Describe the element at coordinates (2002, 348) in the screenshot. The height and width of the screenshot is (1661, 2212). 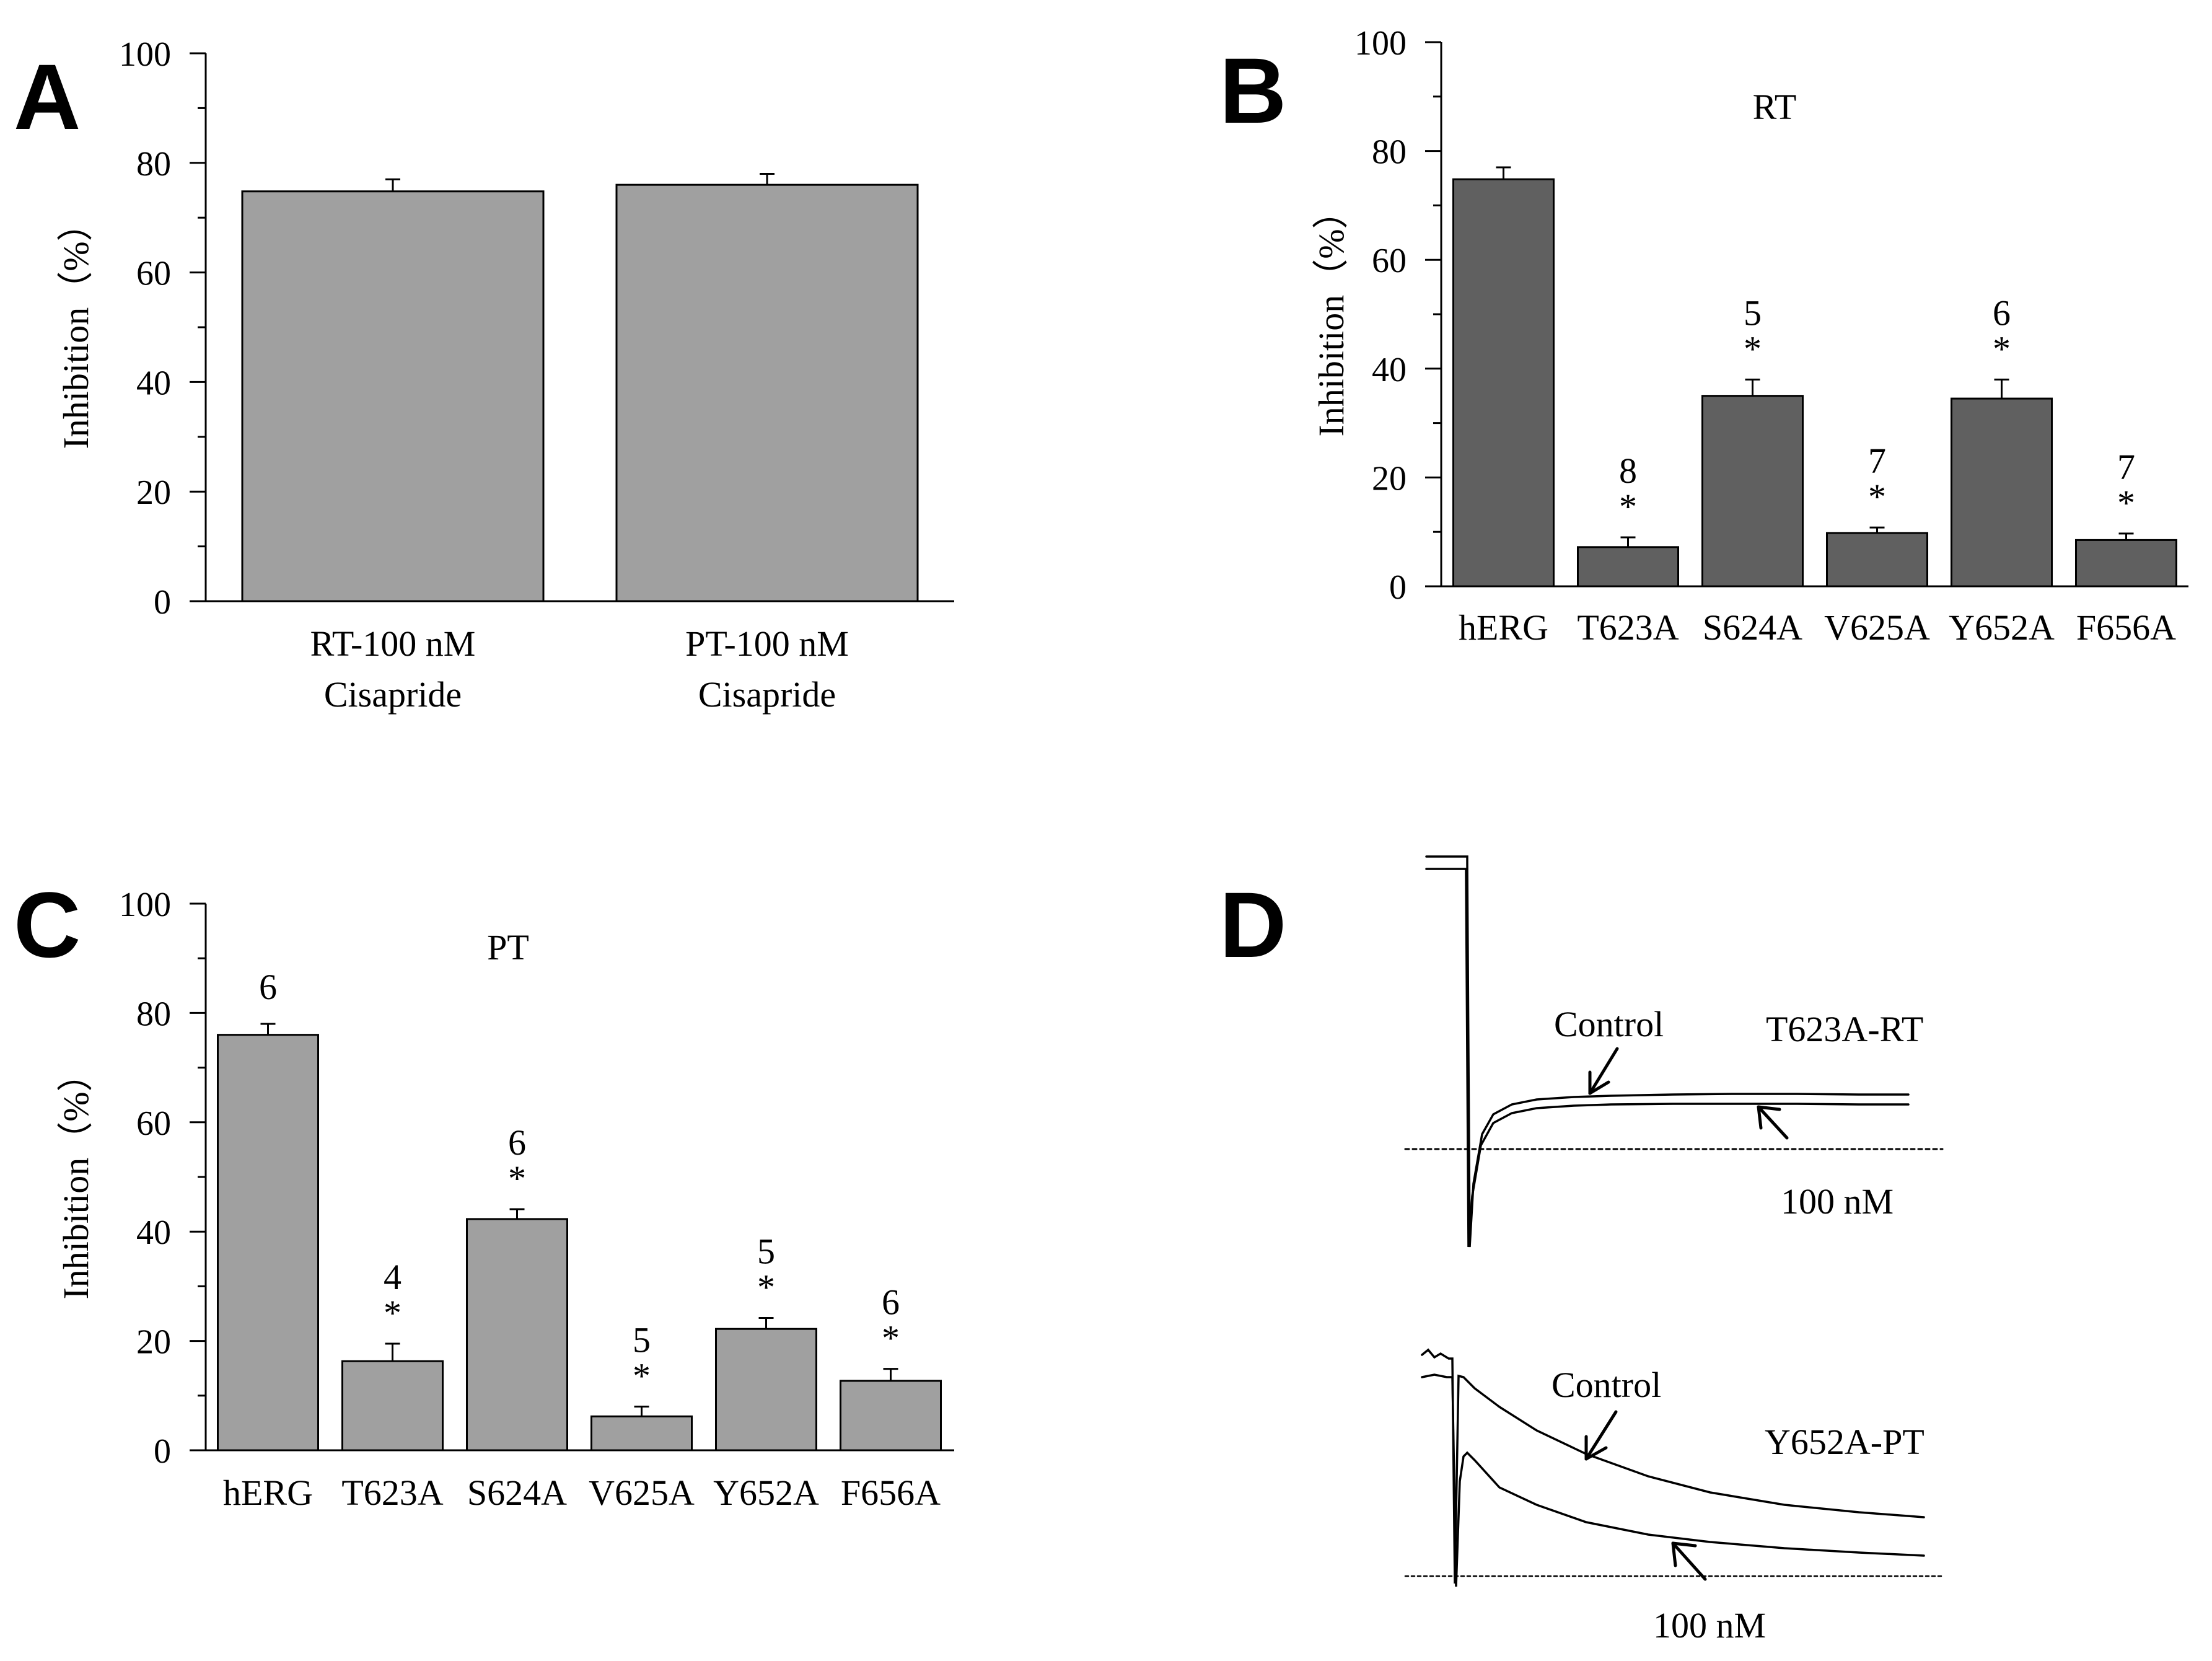
I see `significance-star-b-4: *` at that location.